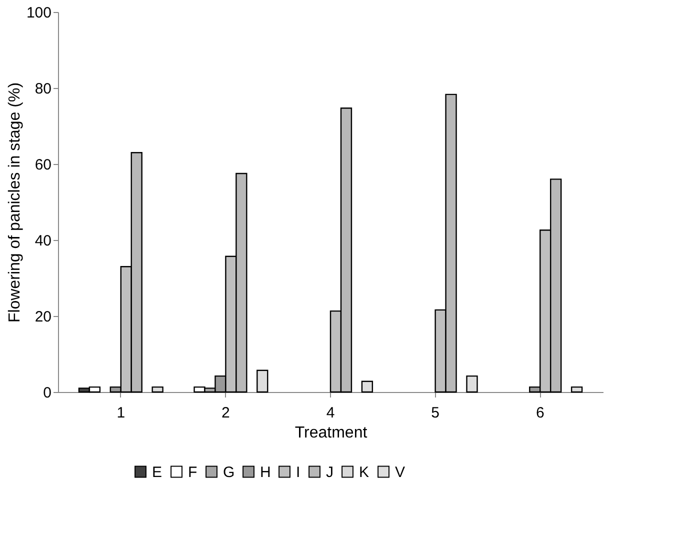  I want to click on y-tick-label: 60, so click(43, 165).